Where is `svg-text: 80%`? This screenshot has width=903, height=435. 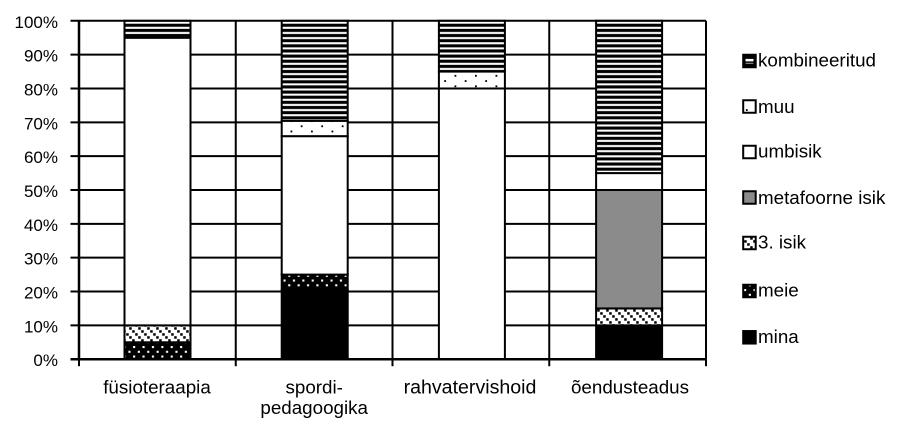 svg-text: 80% is located at coordinates (41, 89).